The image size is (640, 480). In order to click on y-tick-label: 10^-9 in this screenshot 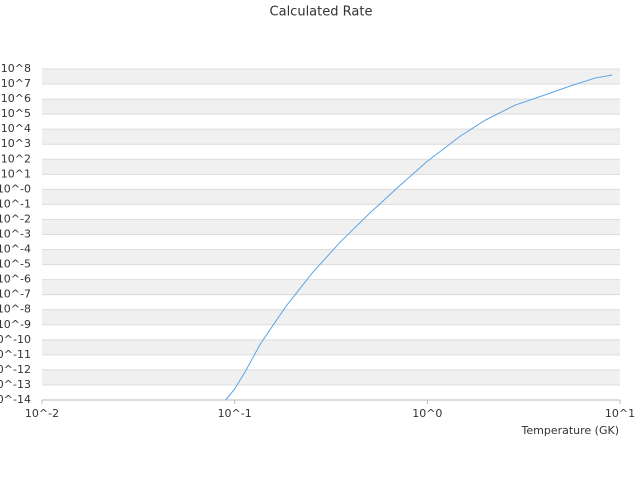, I will do `click(15, 324)`.